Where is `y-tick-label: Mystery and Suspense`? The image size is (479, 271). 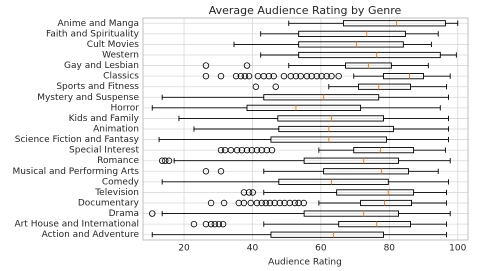 y-tick-label: Mystery and Suspense is located at coordinates (88, 98).